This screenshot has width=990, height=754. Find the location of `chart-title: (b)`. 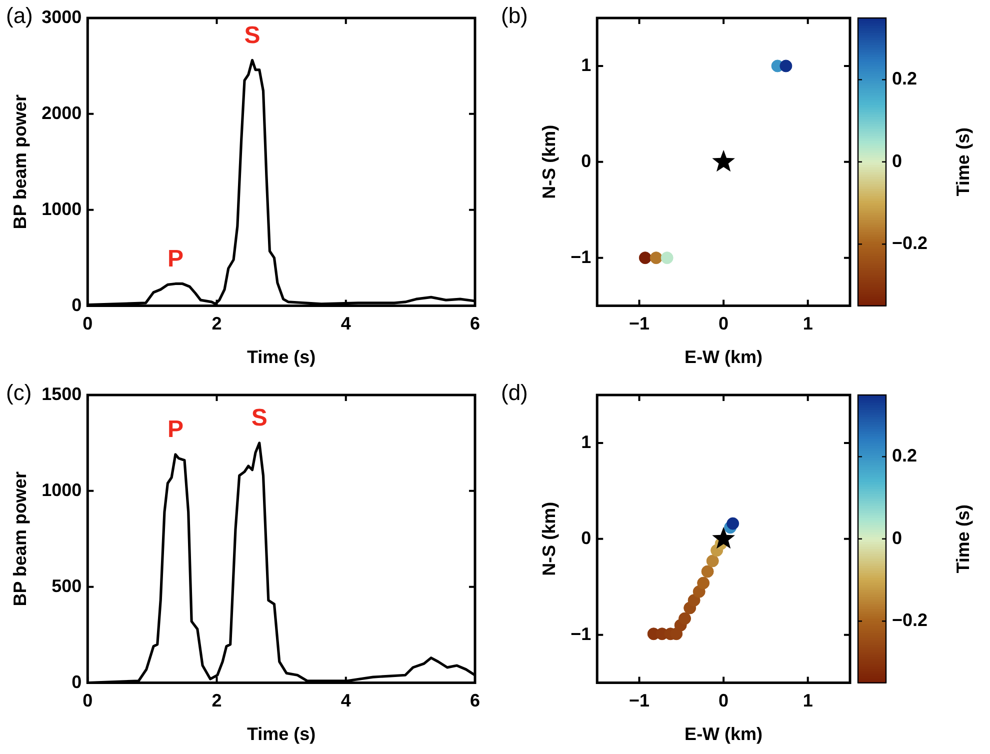

chart-title: (b) is located at coordinates (514, 15).